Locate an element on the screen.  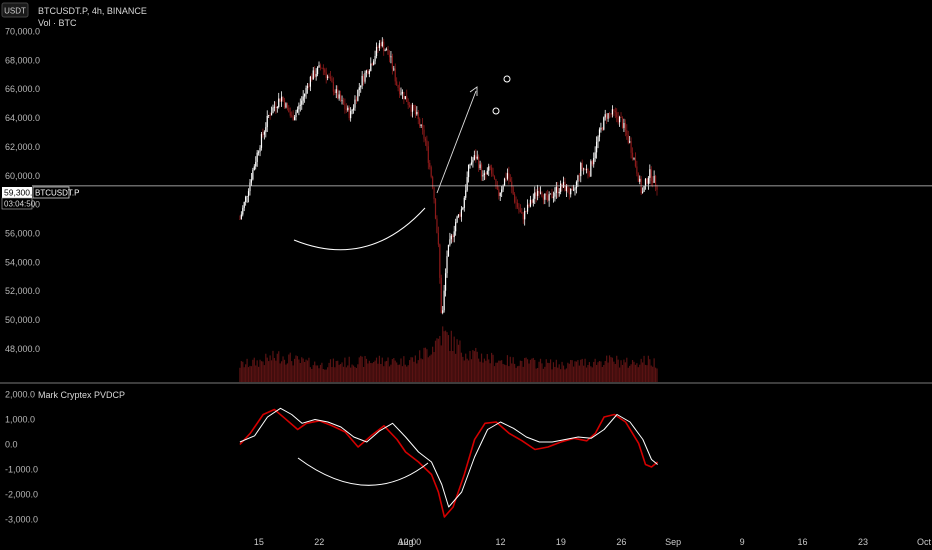
price-tick-label: 52,000.0 is located at coordinates (22, 291).